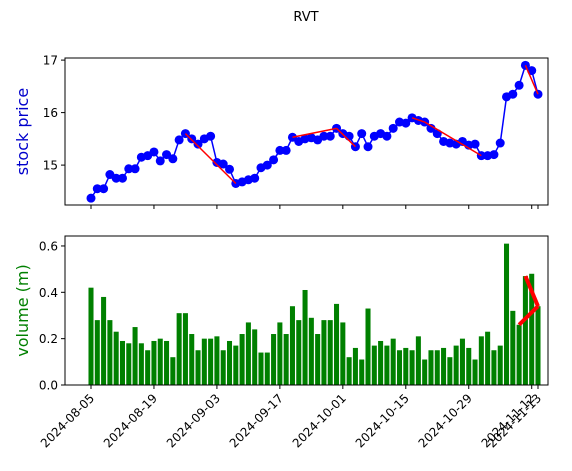 This screenshot has width=572, height=471. I want to click on x-tick-label: 2024-11-13, so click(514, 420).